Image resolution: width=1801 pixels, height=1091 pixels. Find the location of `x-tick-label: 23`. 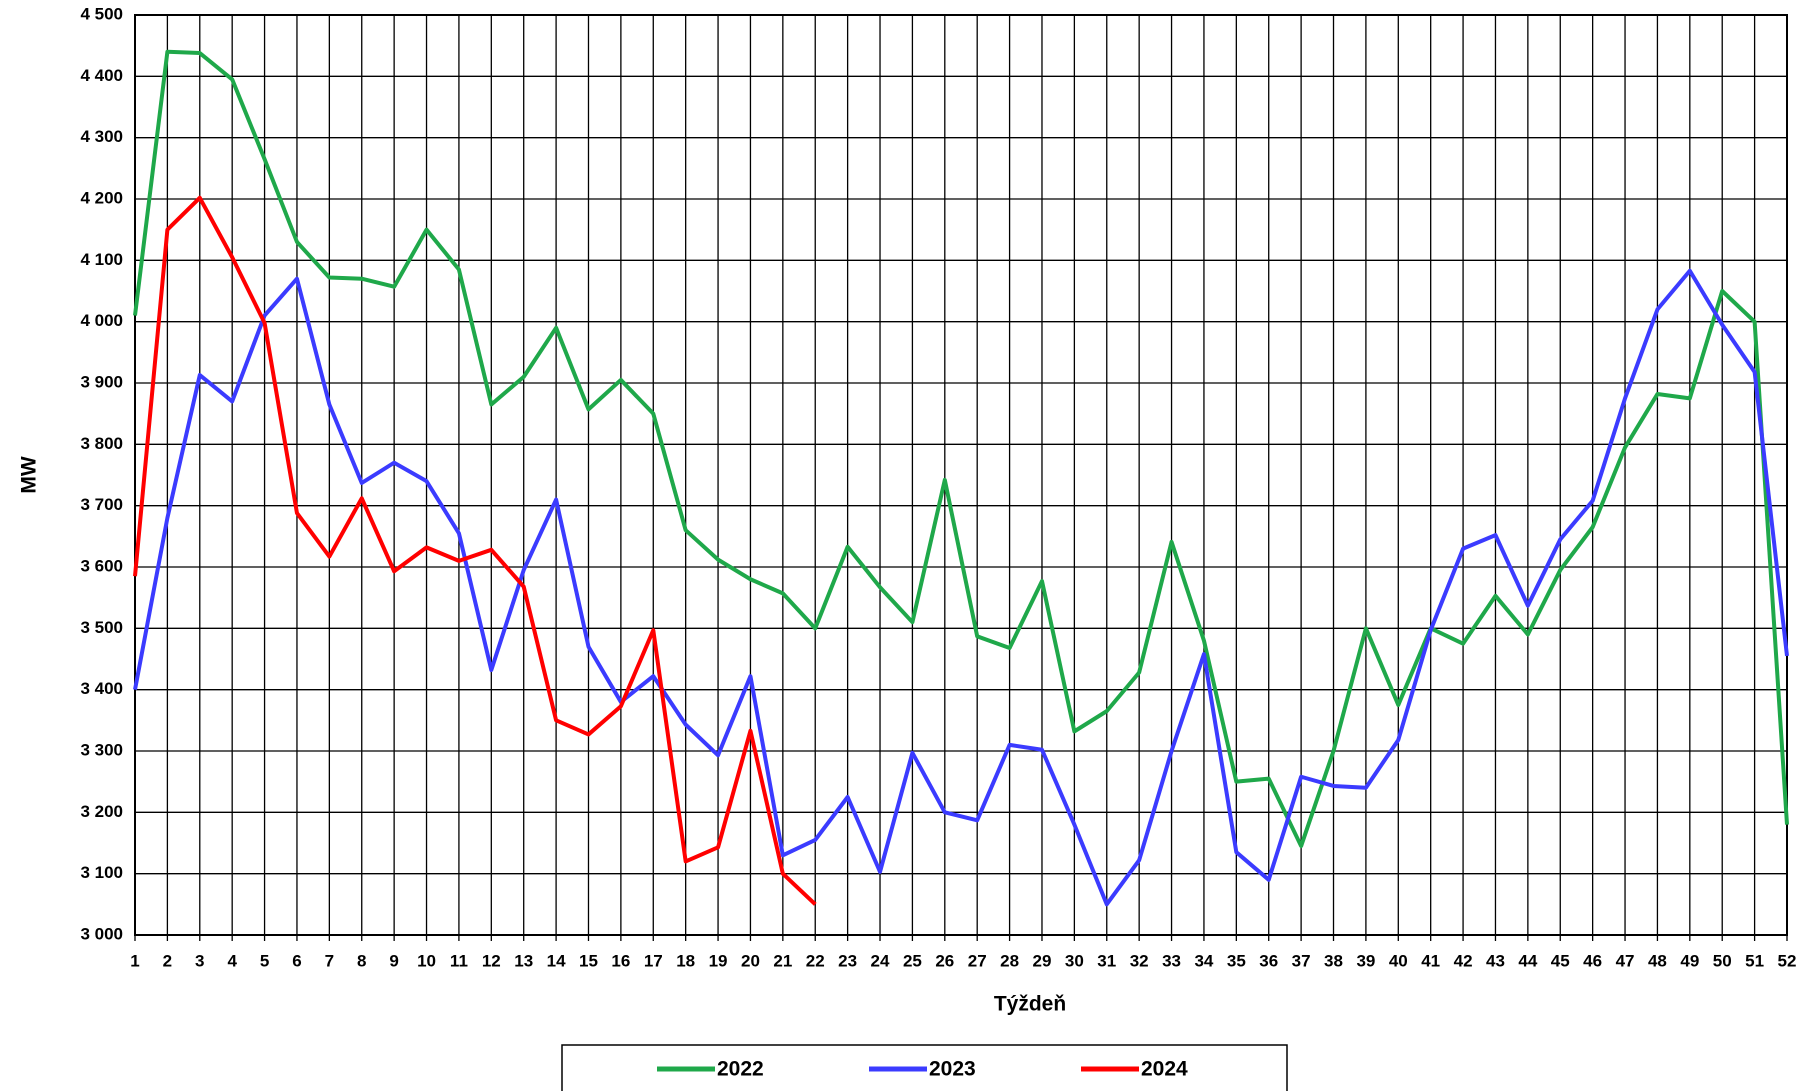

x-tick-label: 23 is located at coordinates (847, 960).